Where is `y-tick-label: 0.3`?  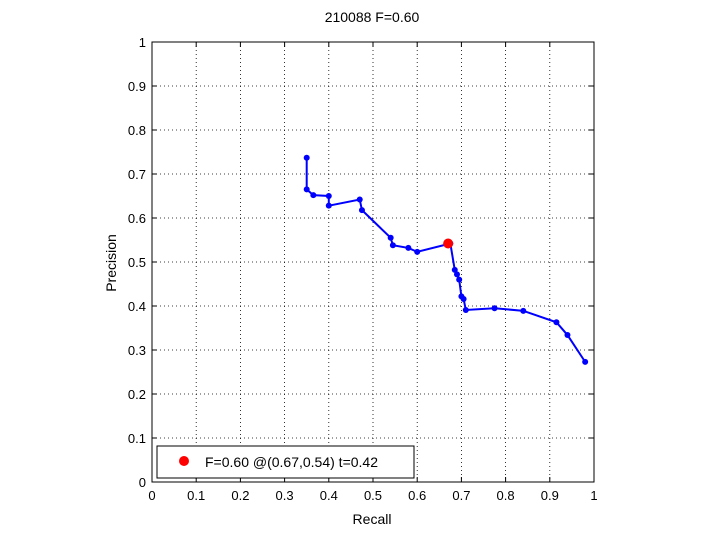 y-tick-label: 0.3 is located at coordinates (137, 350).